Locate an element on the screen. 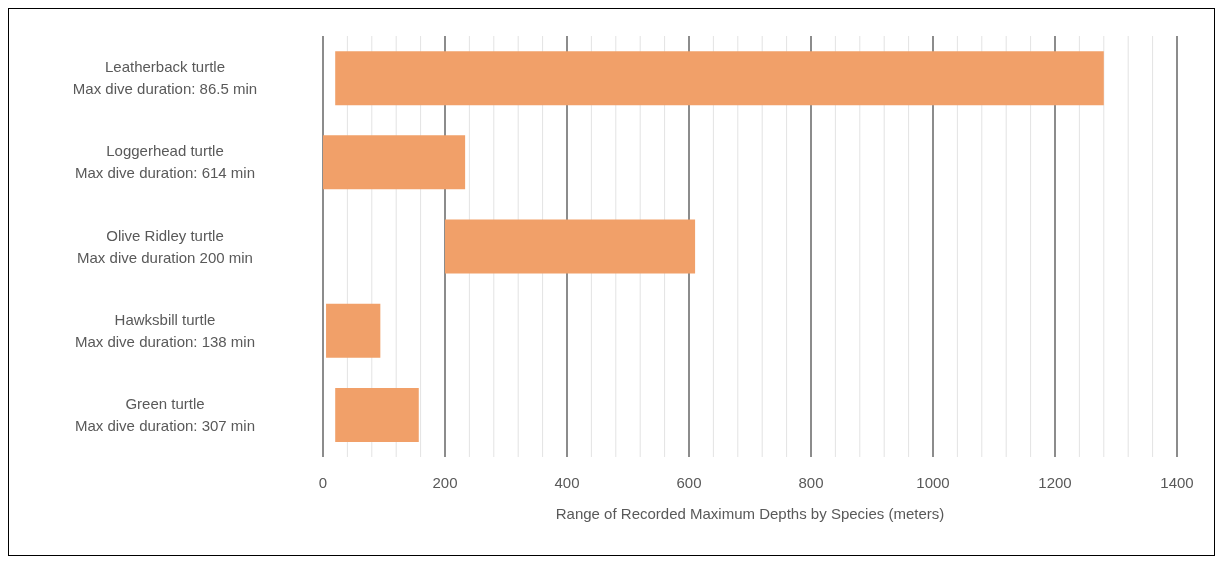 The width and height of the screenshot is (1223, 564). x-tick-label: 0 is located at coordinates (323, 482).